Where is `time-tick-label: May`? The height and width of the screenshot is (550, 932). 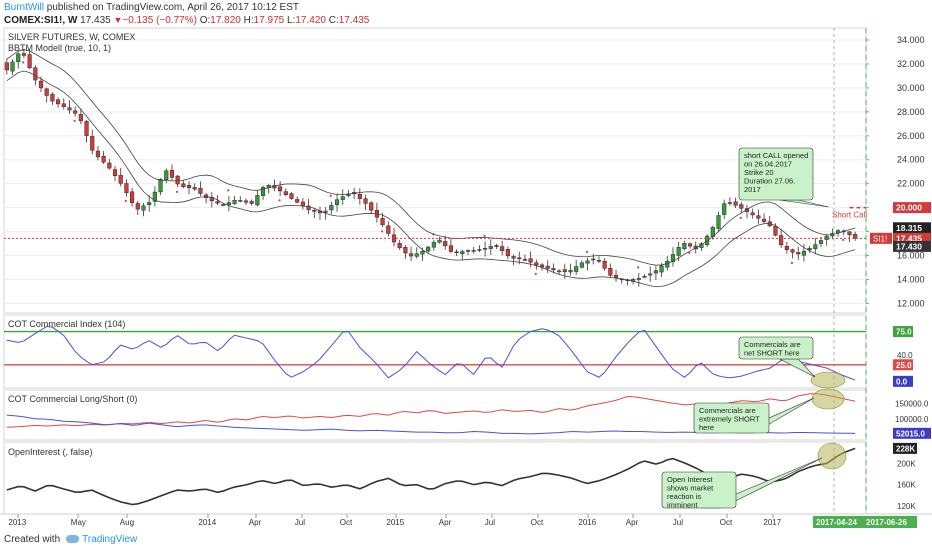 time-tick-label: May is located at coordinates (78, 522).